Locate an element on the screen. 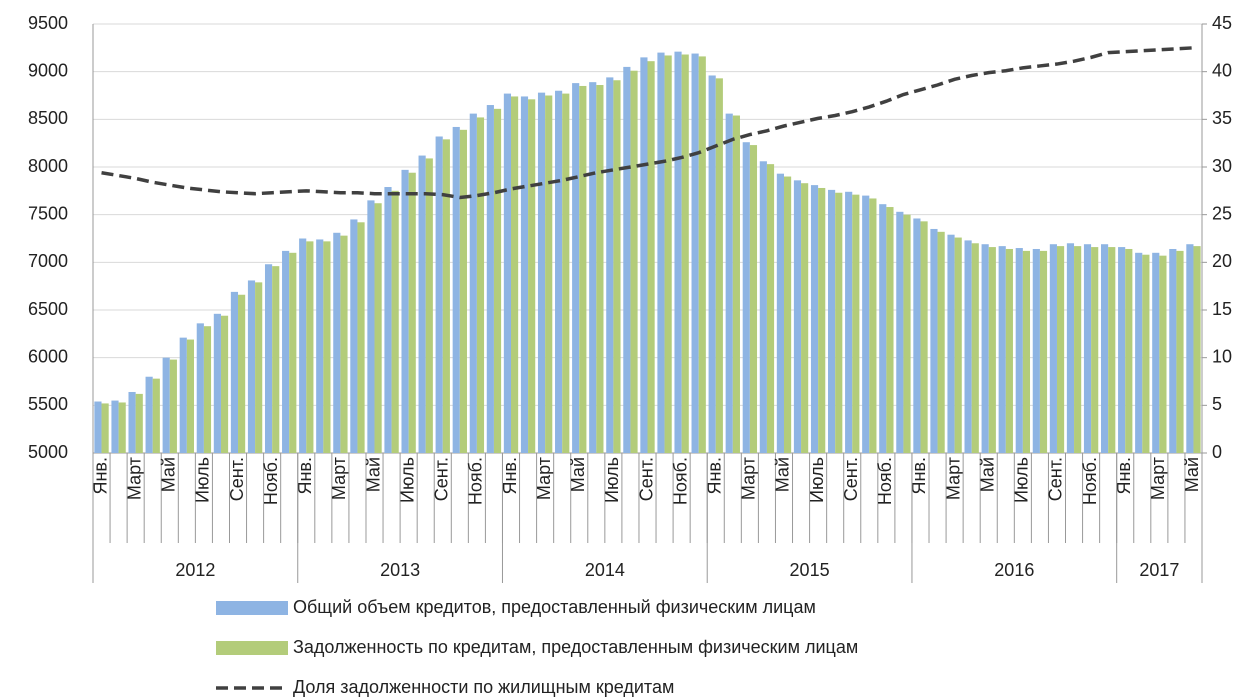  y2-tick-label: 10 is located at coordinates (1222, 356).